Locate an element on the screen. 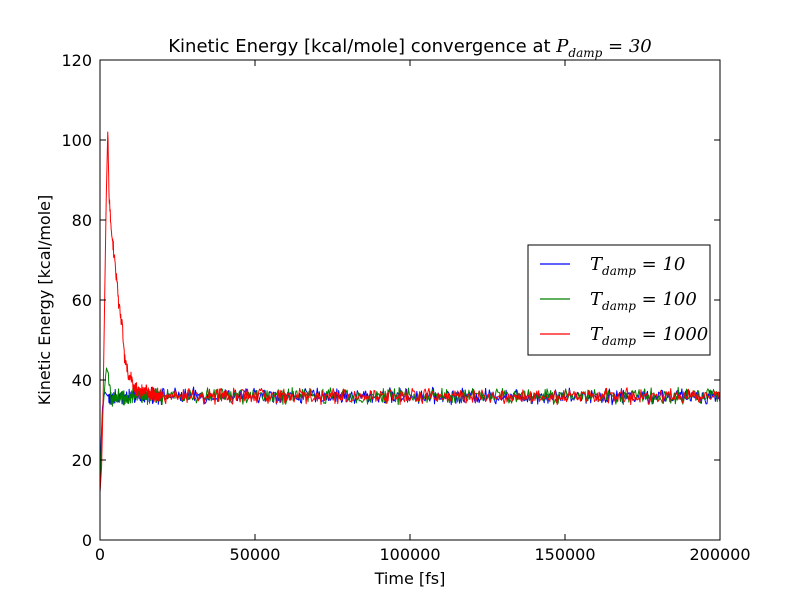 The width and height of the screenshot is (800, 600). y-axis-label: Kinetic Energy [kcal/mole] is located at coordinates (44, 300).